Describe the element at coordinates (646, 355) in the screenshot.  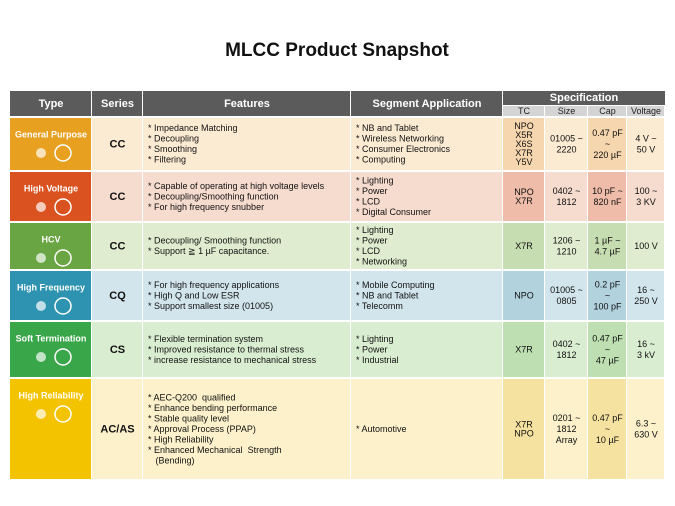
I see `voltage-line: 3 kV` at that location.